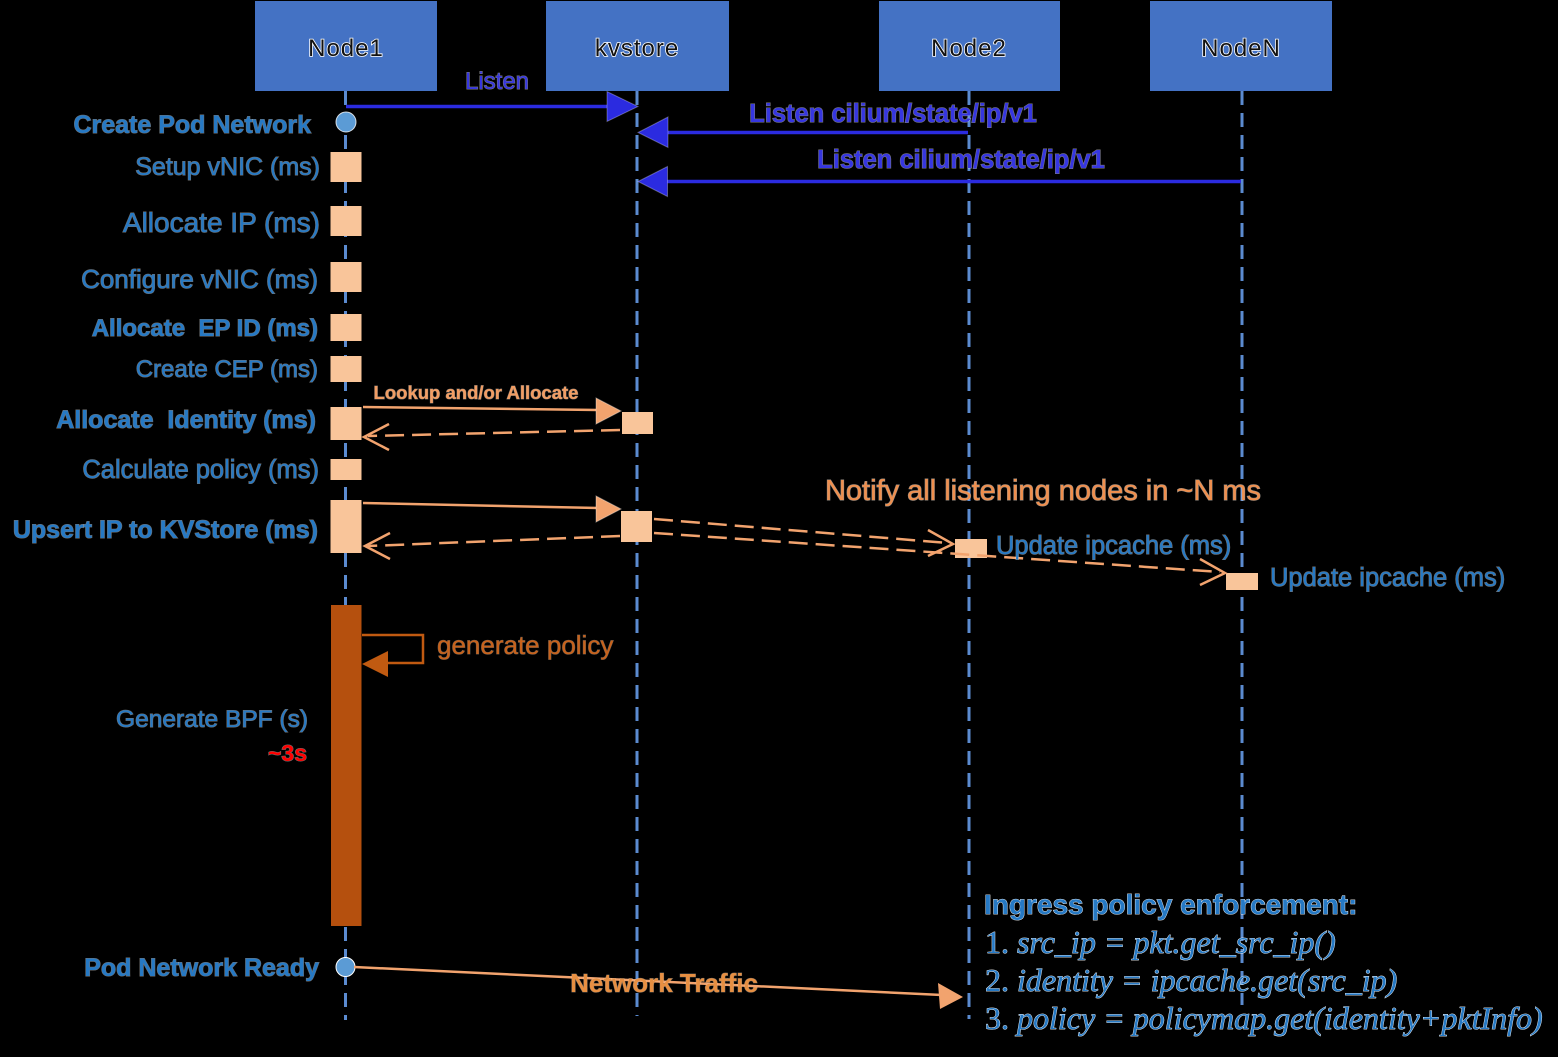  What do you see at coordinates (212, 719) in the screenshot?
I see `svg-text: Generate BPF (s)` at bounding box center [212, 719].